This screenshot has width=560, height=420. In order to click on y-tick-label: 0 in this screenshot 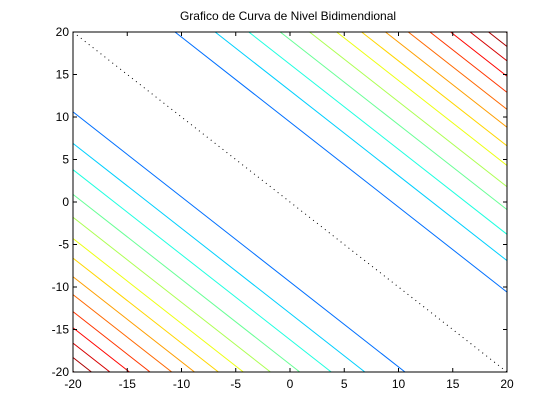, I will do `click(65, 202)`.